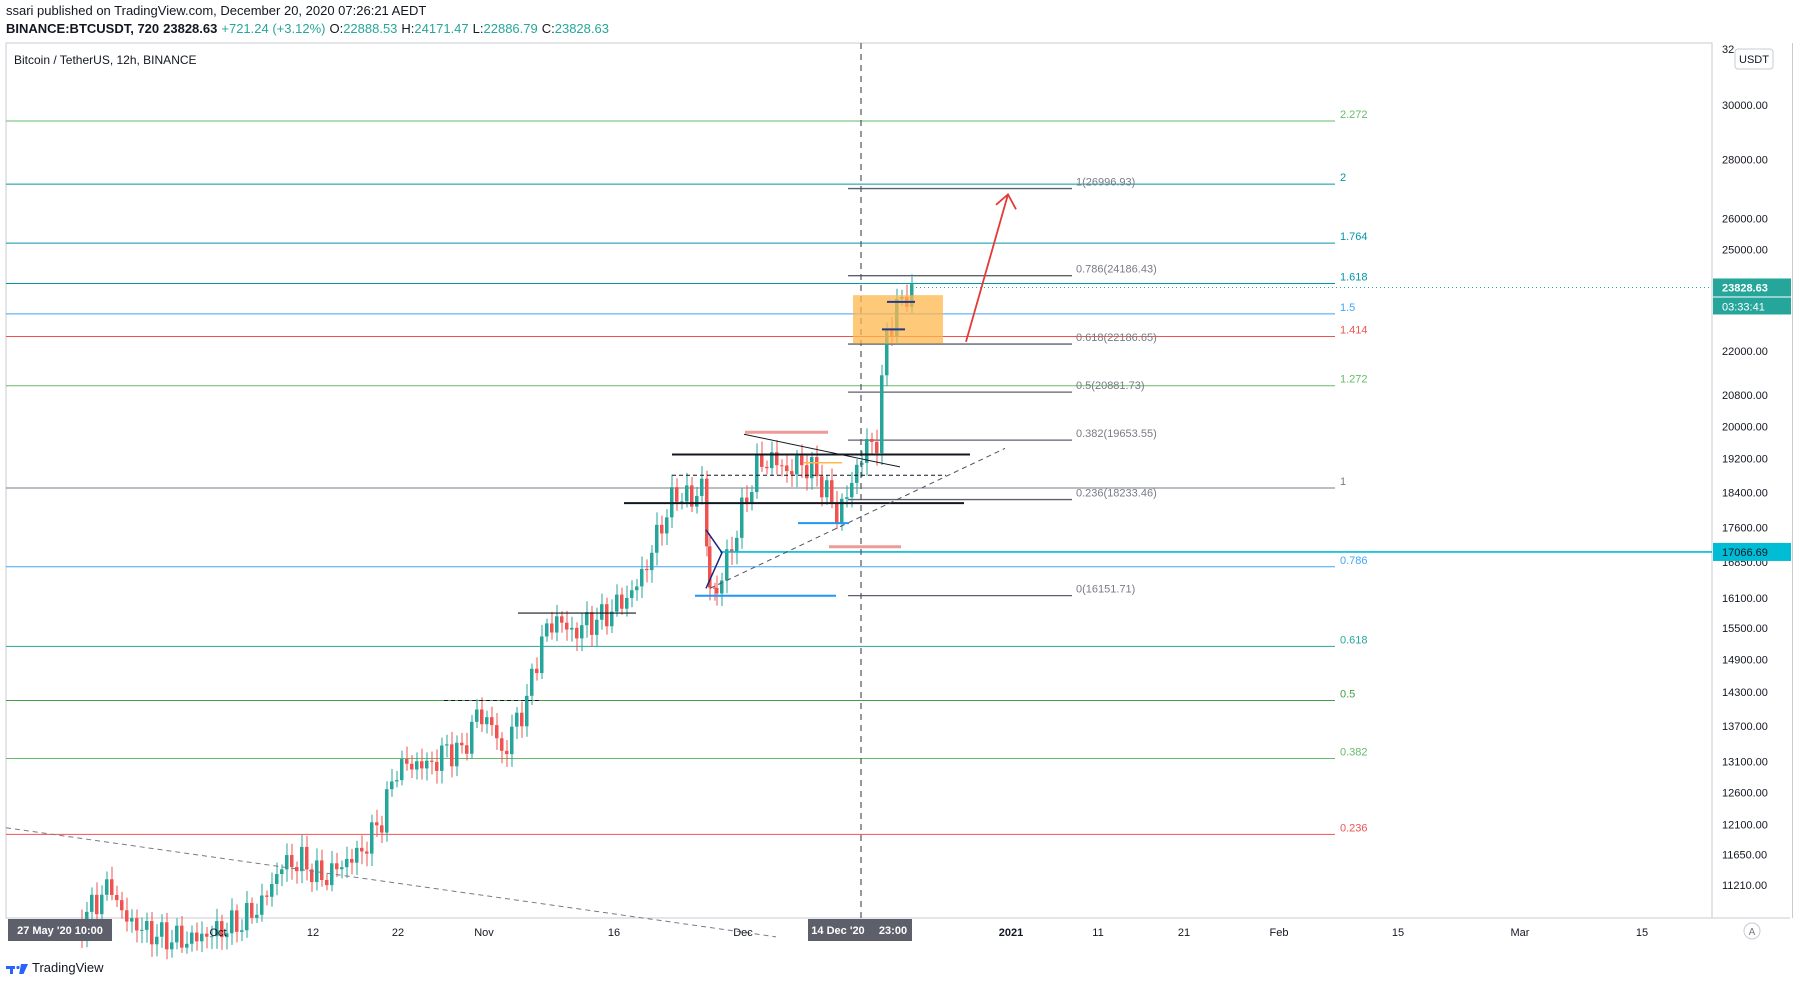 The image size is (1799, 983). I want to click on countdown-badge, so click(1752, 306).